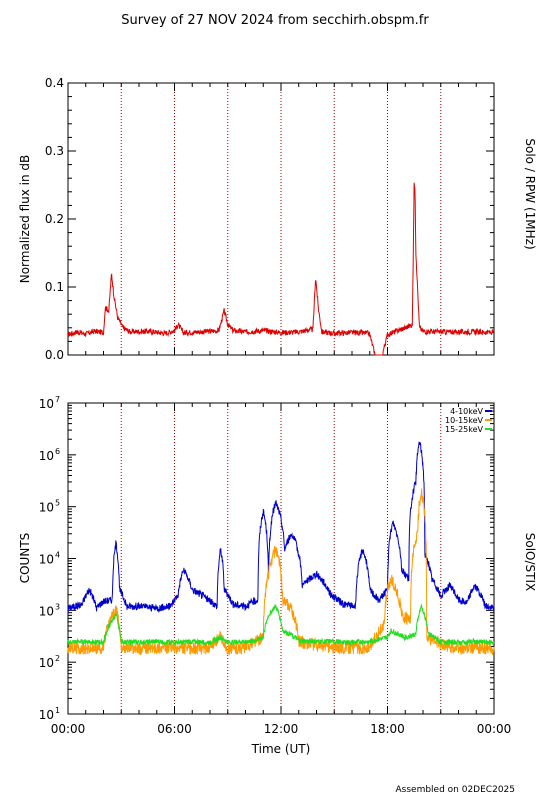 Image resolution: width=550 pixels, height=805 pixels. Describe the element at coordinates (57, 399) in the screenshot. I see `stix-y-tick-exponent: 7` at that location.